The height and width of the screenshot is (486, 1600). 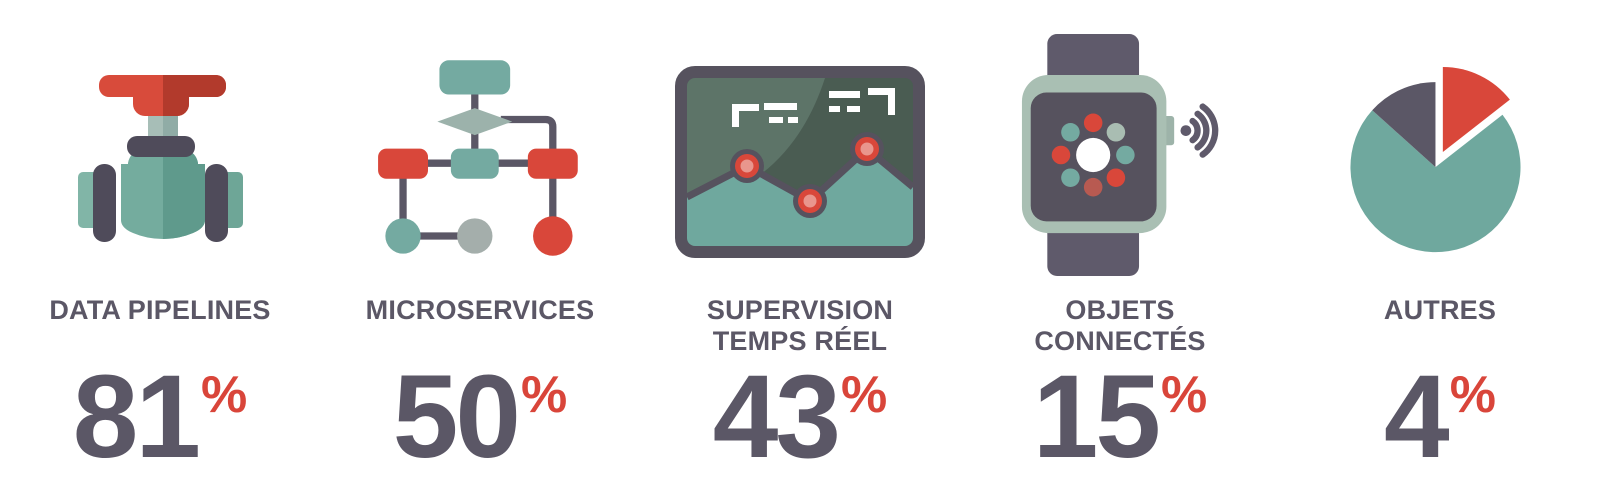 What do you see at coordinates (1440, 332) in the screenshot?
I see `stat-label: AUTRES` at bounding box center [1440, 332].